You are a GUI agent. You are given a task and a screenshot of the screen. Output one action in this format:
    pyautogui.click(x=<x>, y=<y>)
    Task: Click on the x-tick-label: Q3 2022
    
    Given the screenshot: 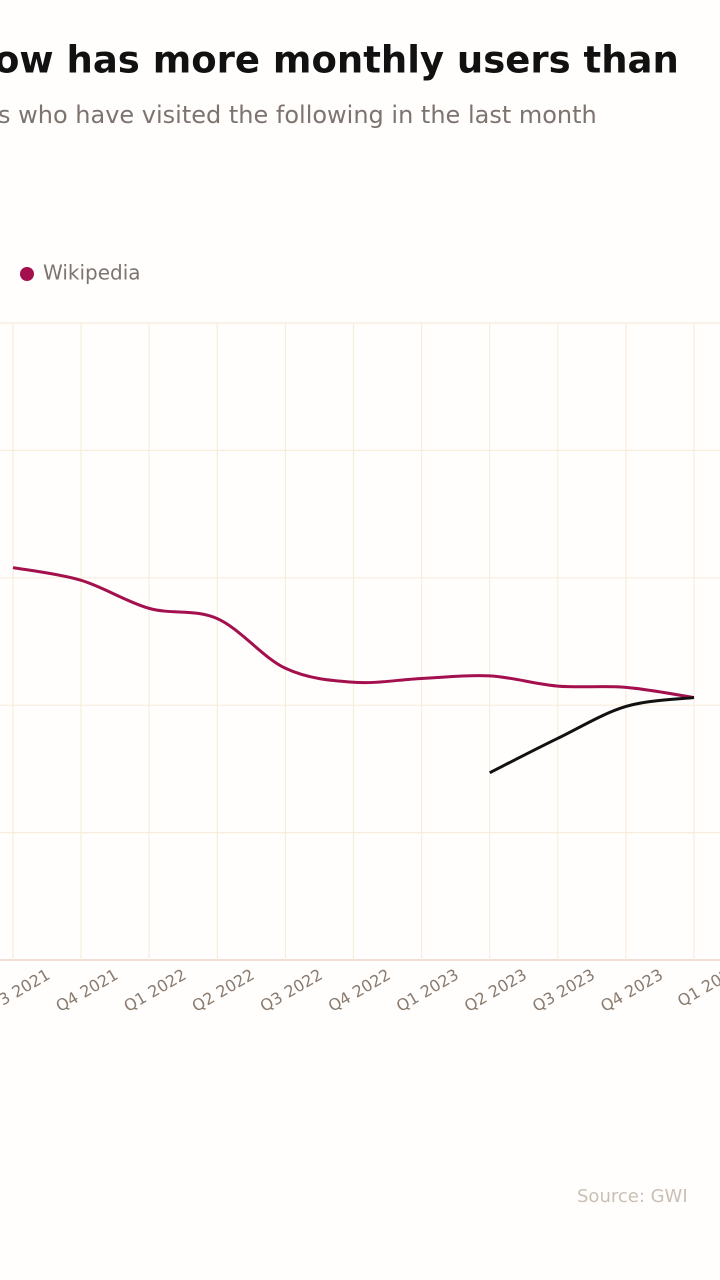 What is the action you would take?
    pyautogui.click(x=291, y=990)
    